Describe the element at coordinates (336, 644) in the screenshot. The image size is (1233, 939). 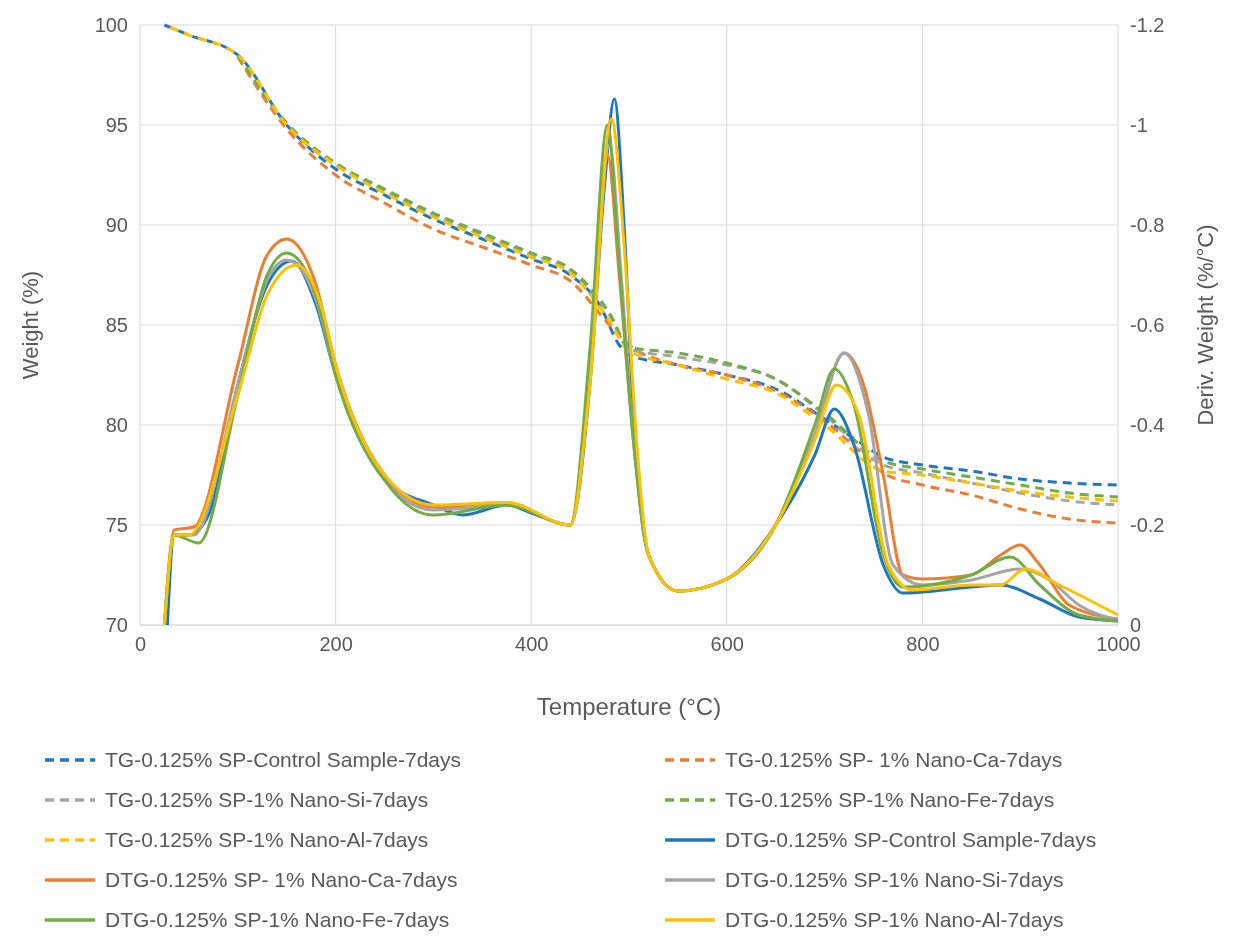
I see `x-tick-label: 200` at that location.